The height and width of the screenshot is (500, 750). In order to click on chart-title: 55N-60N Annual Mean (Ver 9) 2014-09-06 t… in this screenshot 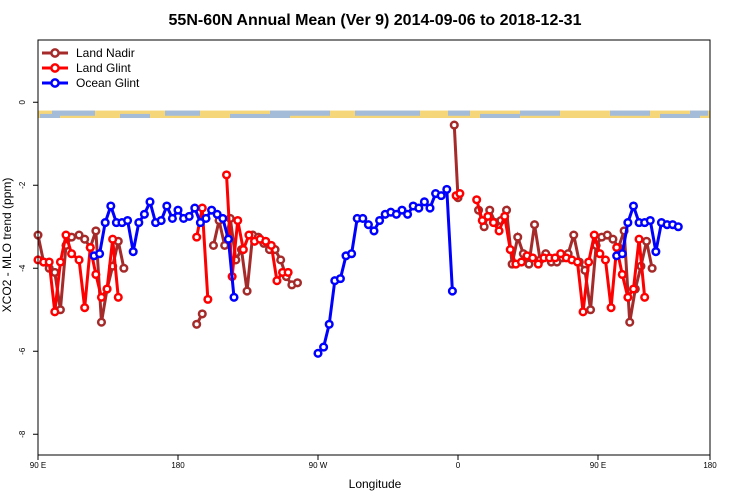, I will do `click(375, 20)`.